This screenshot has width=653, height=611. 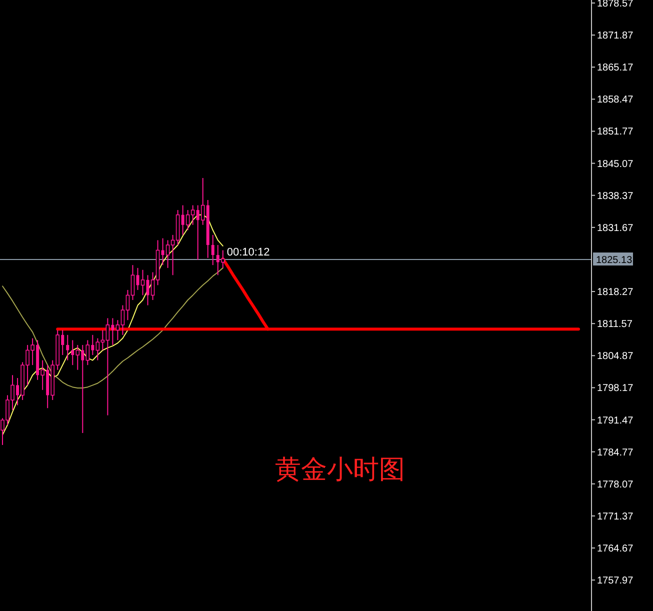 I want to click on y-tick-label: 1764.67, so click(x=615, y=548).